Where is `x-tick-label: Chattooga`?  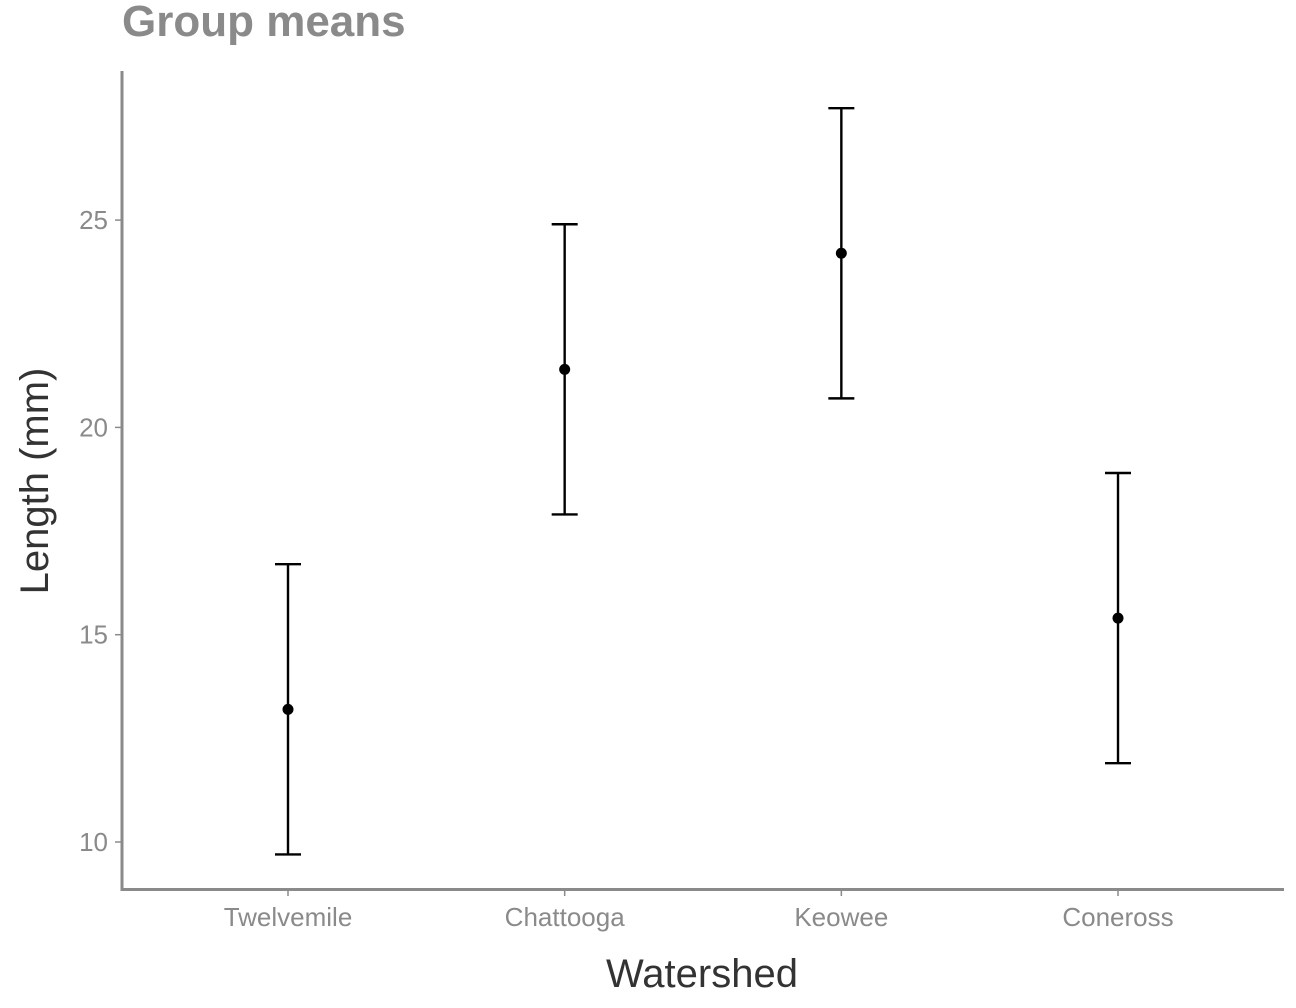 x-tick-label: Chattooga is located at coordinates (565, 917).